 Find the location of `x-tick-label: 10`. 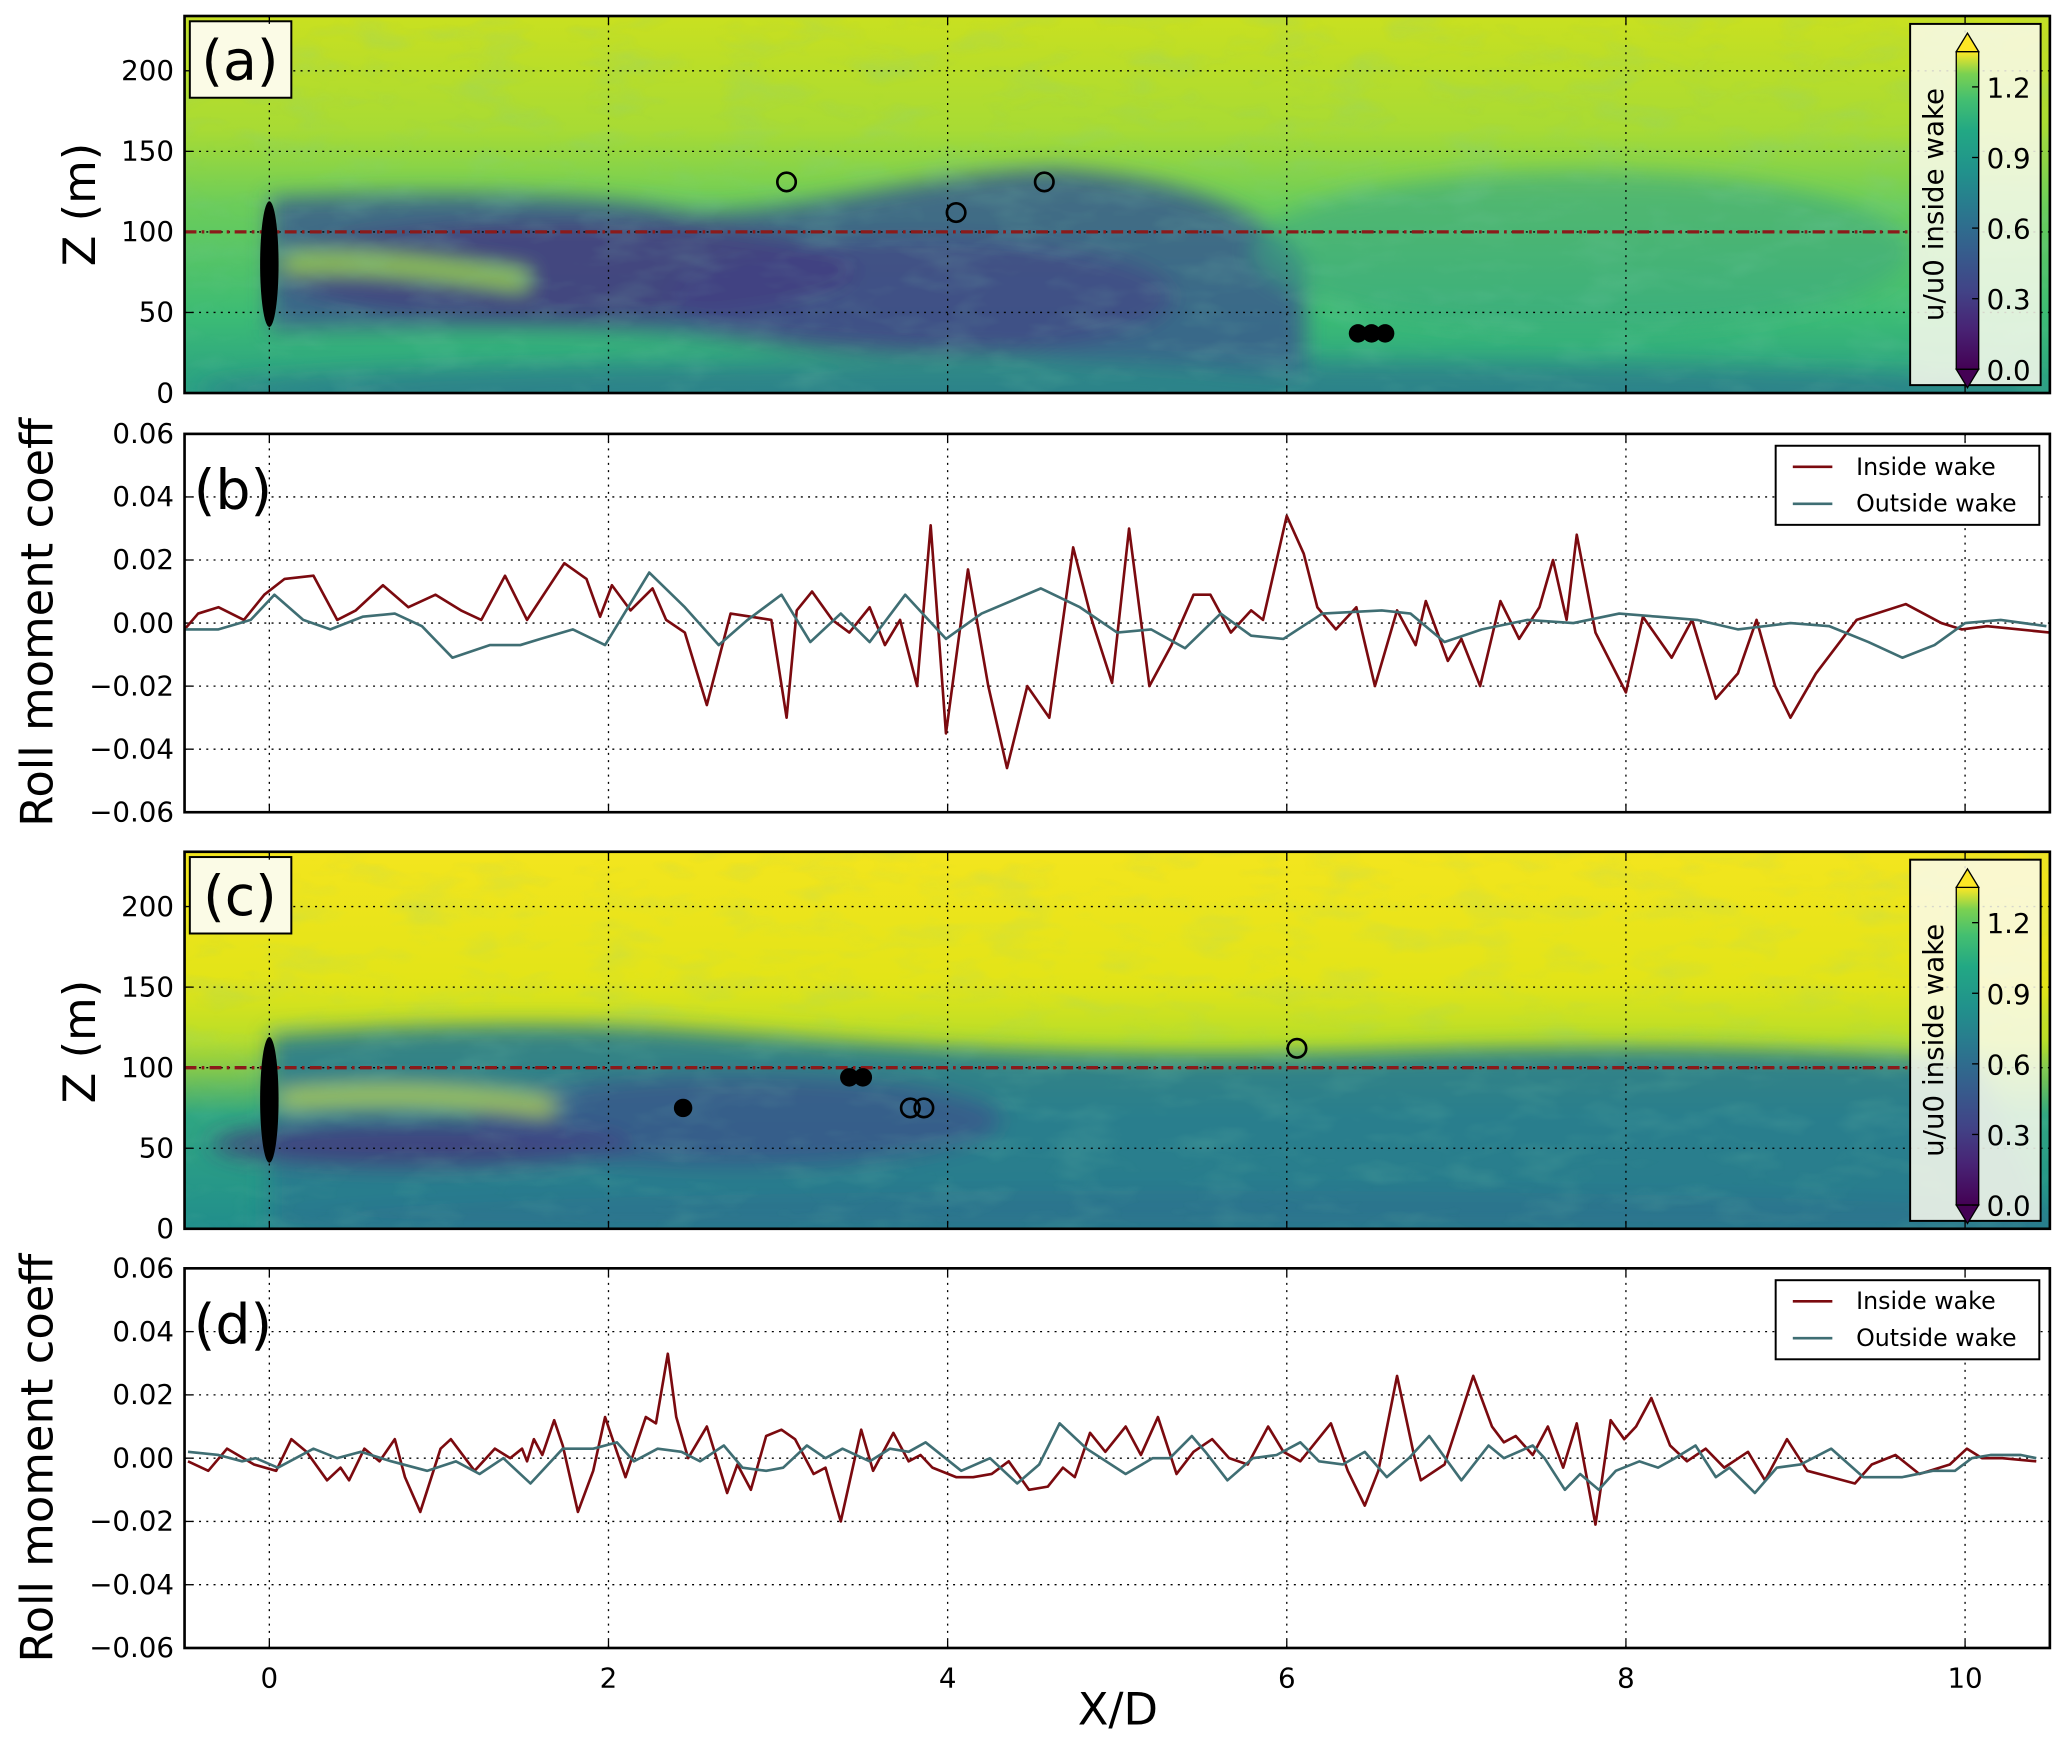

x-tick-label: 10 is located at coordinates (1964, 1678).